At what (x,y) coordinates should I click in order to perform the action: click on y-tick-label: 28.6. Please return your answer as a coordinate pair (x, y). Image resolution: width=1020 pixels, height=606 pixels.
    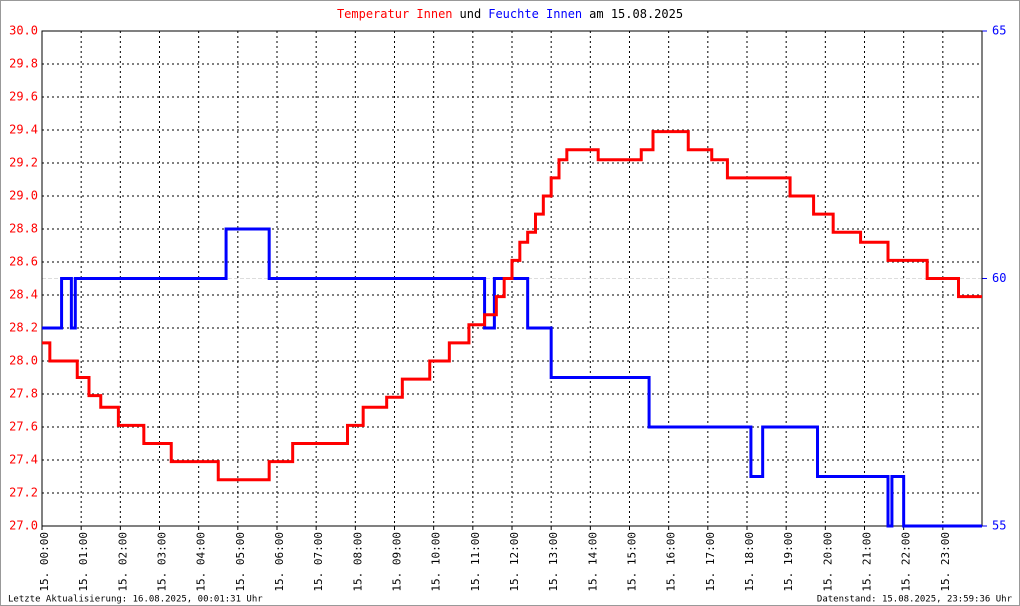
    Looking at the image, I should click on (23, 262).